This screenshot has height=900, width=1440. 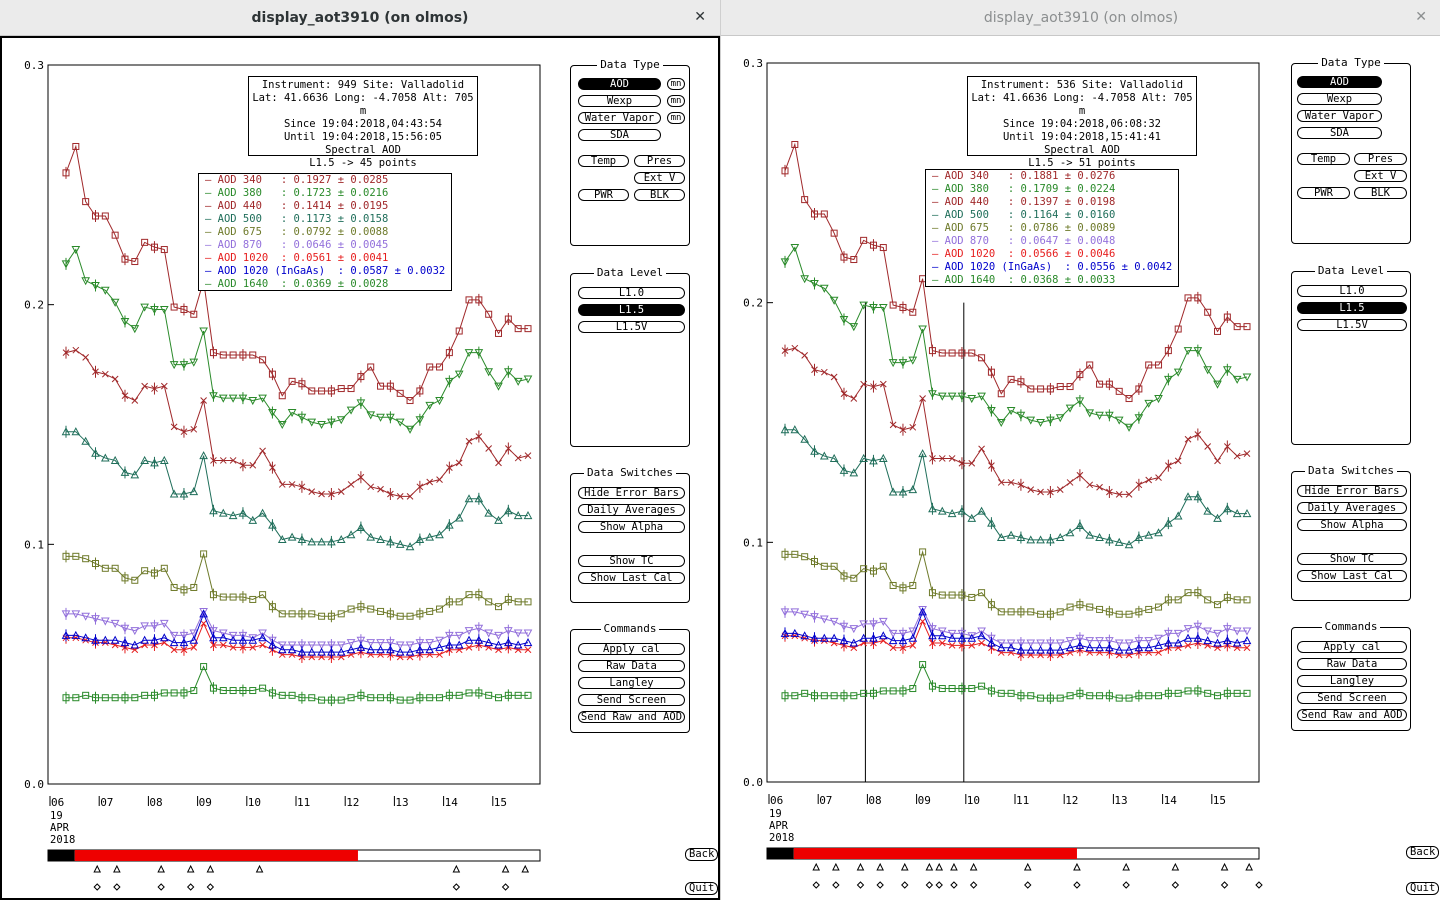 I want to click on x-tick-label: 15, so click(x=500, y=802).